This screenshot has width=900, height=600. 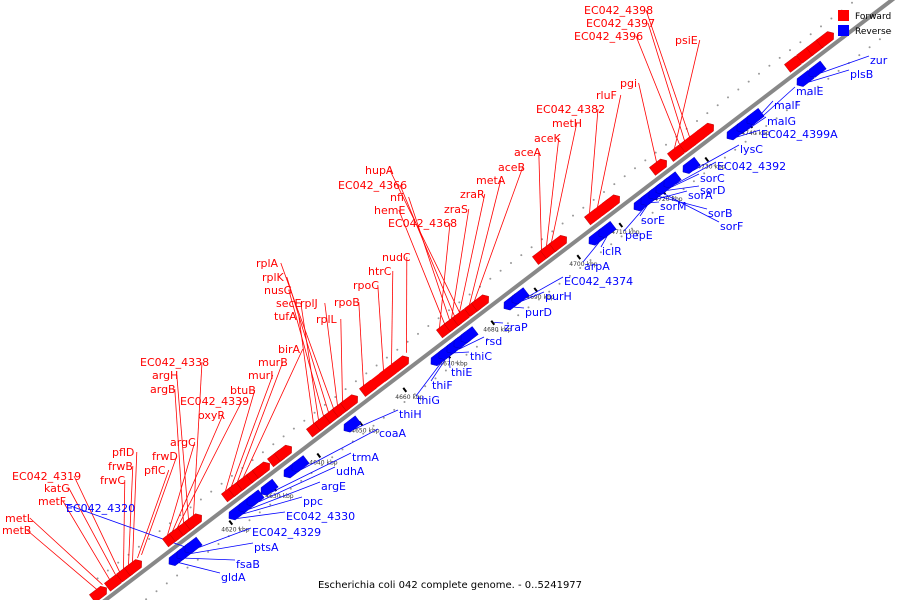 I want to click on forward-gene-label: metL, so click(x=19, y=518).